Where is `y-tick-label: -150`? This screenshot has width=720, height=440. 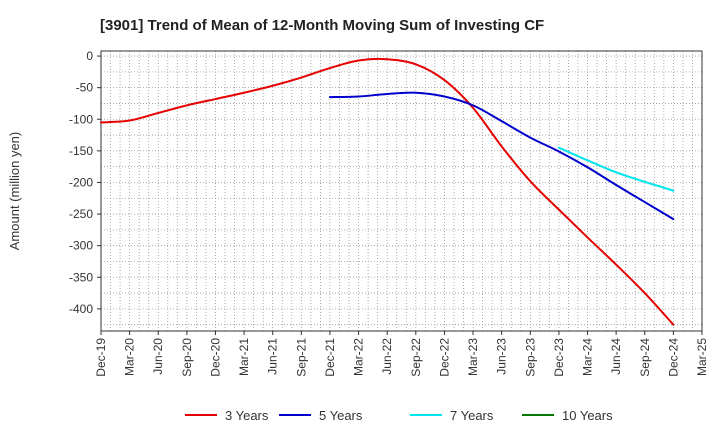
y-tick-label: -150 is located at coordinates (81, 151).